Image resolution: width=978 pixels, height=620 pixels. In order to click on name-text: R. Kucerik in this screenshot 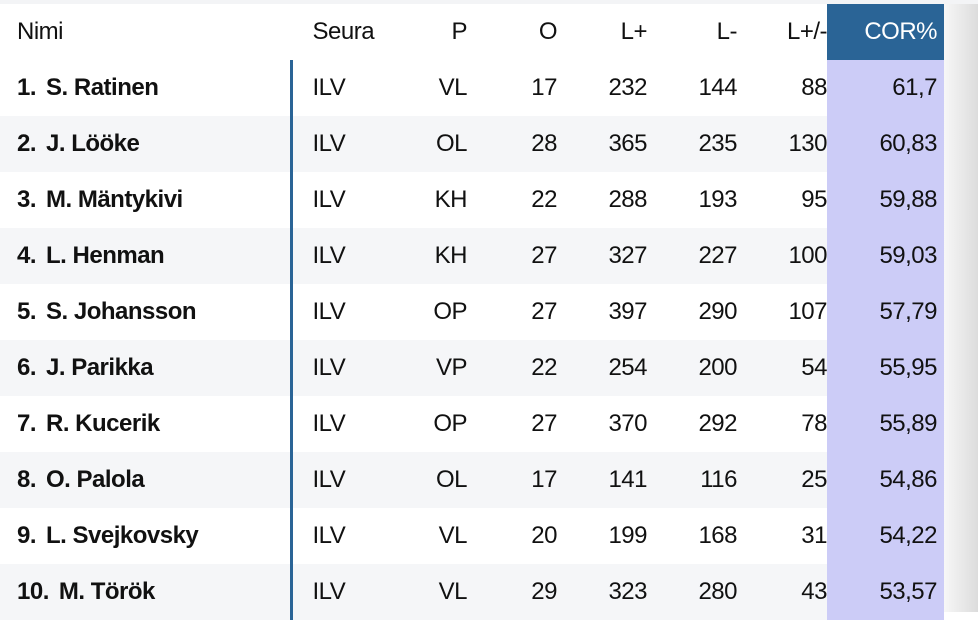, I will do `click(103, 423)`.